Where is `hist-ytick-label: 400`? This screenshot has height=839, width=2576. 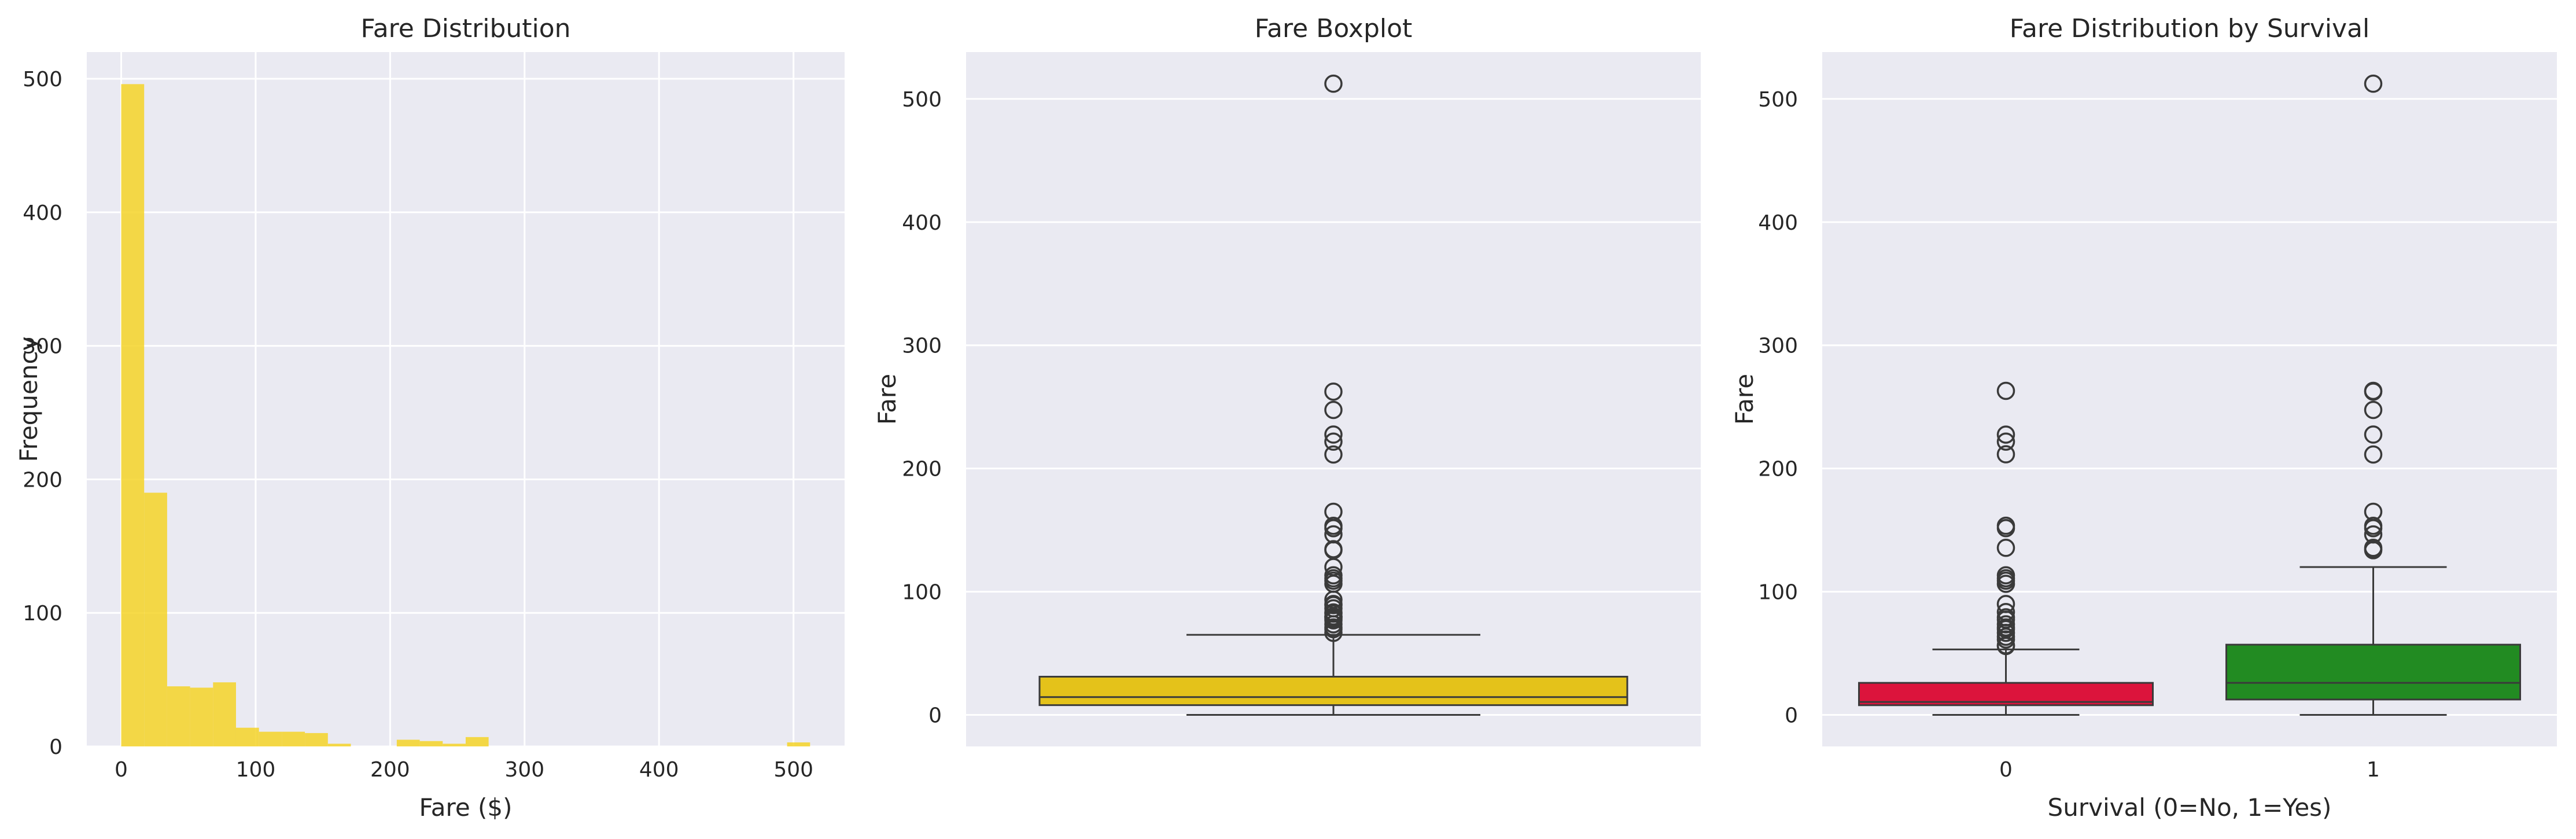 hist-ytick-label: 400 is located at coordinates (42, 213).